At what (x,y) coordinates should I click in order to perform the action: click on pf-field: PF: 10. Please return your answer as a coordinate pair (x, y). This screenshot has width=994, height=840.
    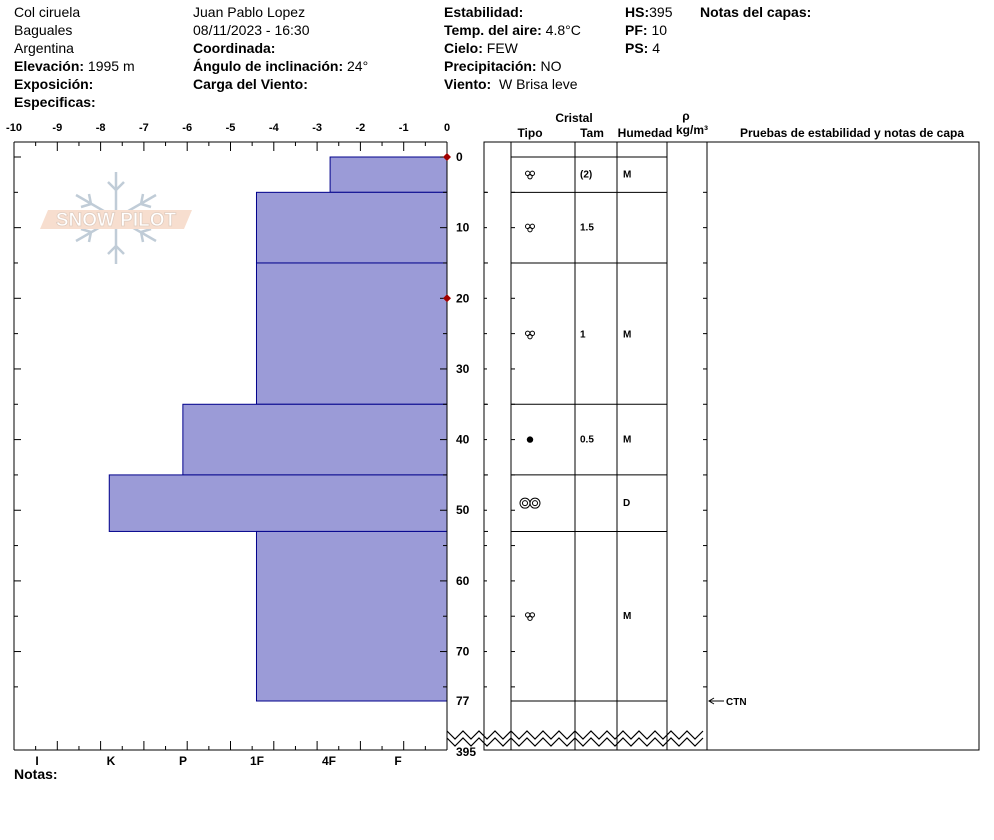
    Looking at the image, I should click on (646, 30).